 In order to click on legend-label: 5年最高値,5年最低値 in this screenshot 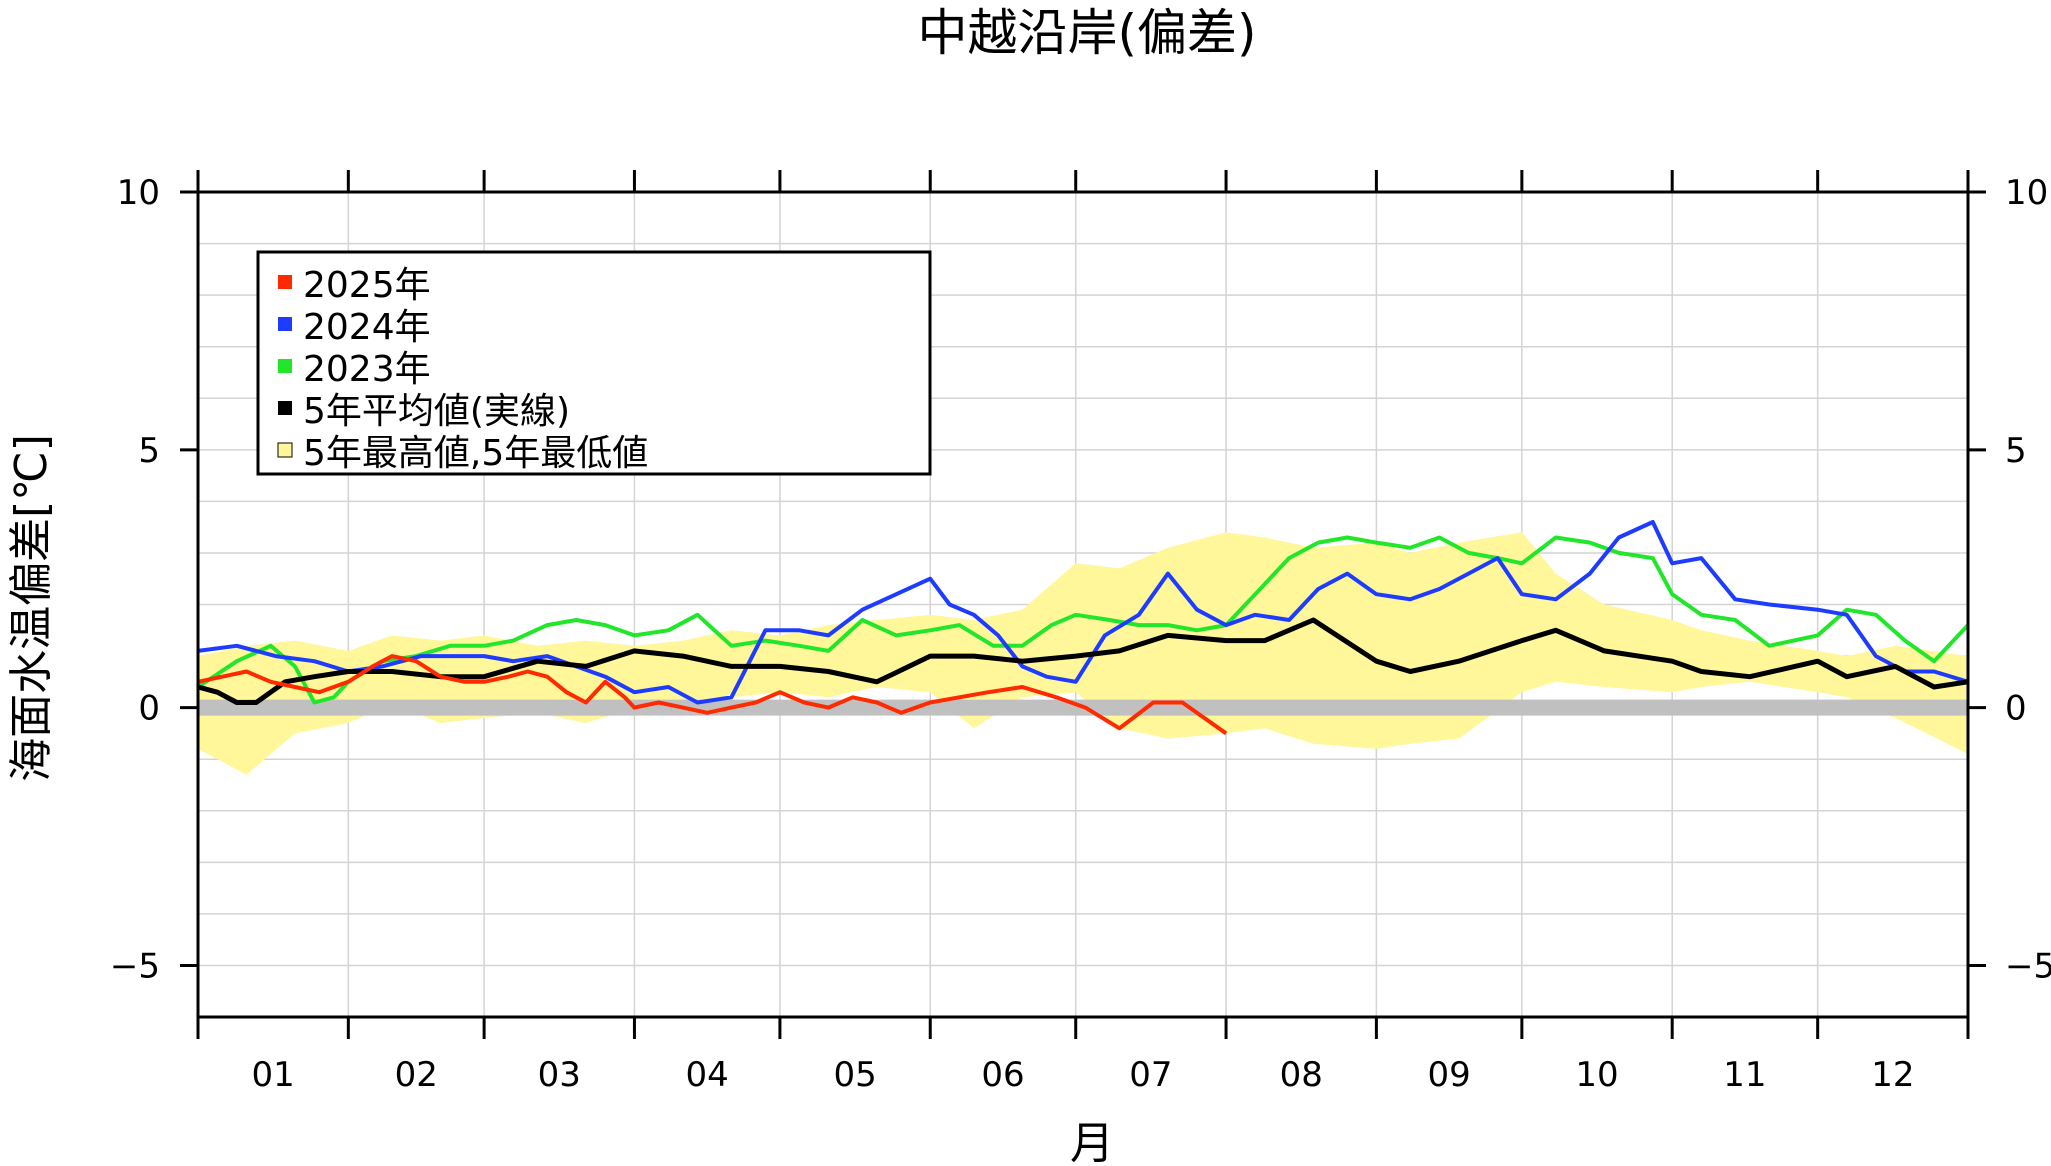, I will do `click(475, 453)`.